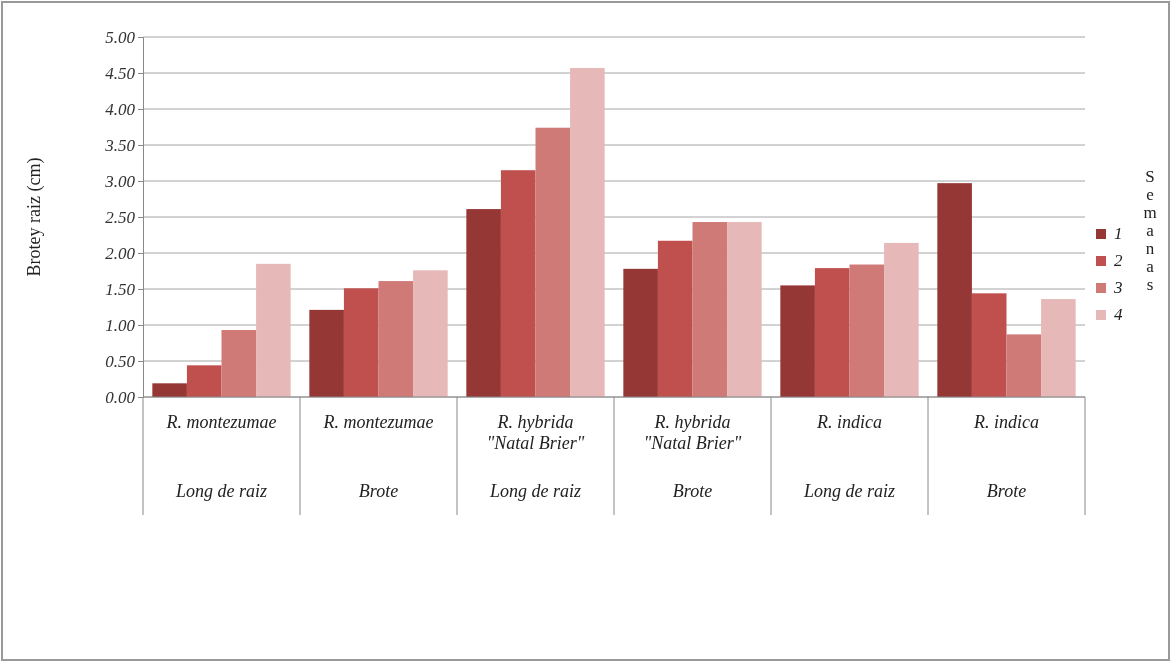 This screenshot has width=1171, height=662. Describe the element at coordinates (1150, 230) in the screenshot. I see `legend-title: Semanas` at that location.